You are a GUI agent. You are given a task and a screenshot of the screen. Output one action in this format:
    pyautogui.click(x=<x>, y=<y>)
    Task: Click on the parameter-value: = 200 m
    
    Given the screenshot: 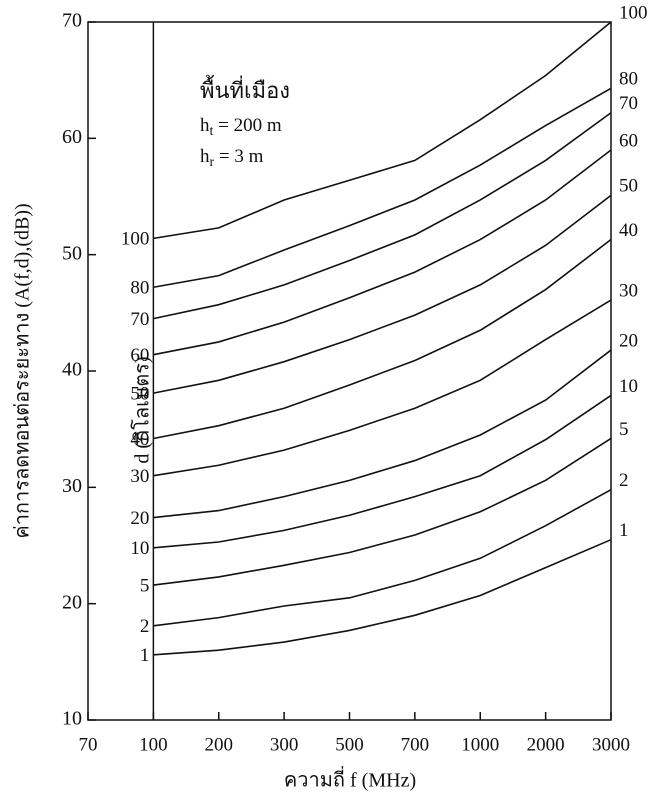 What is the action you would take?
    pyautogui.click(x=247, y=125)
    